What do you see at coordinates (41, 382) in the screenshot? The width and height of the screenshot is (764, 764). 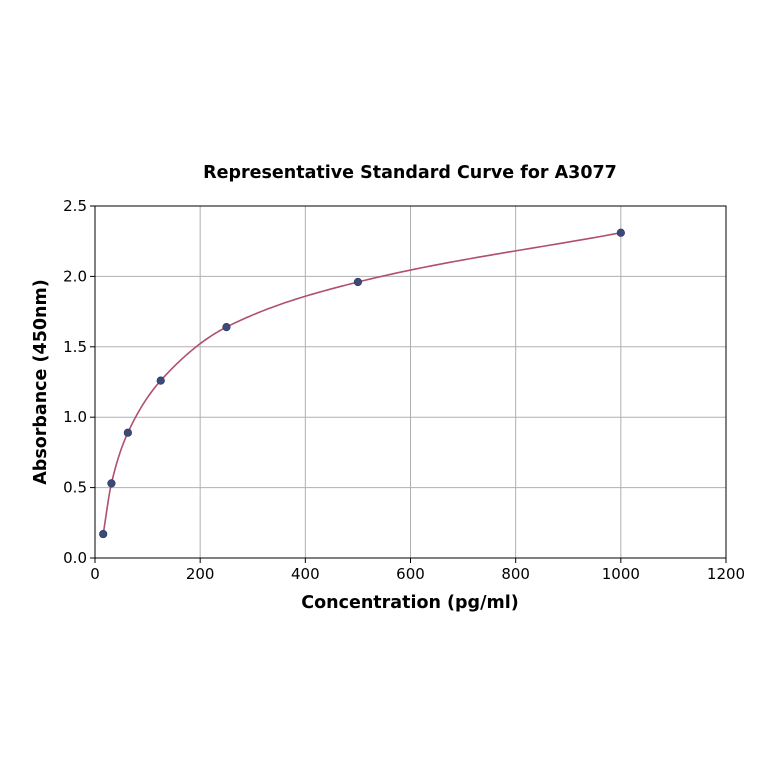 I see `y-axis-label: Absorbance (450nm)` at bounding box center [41, 382].